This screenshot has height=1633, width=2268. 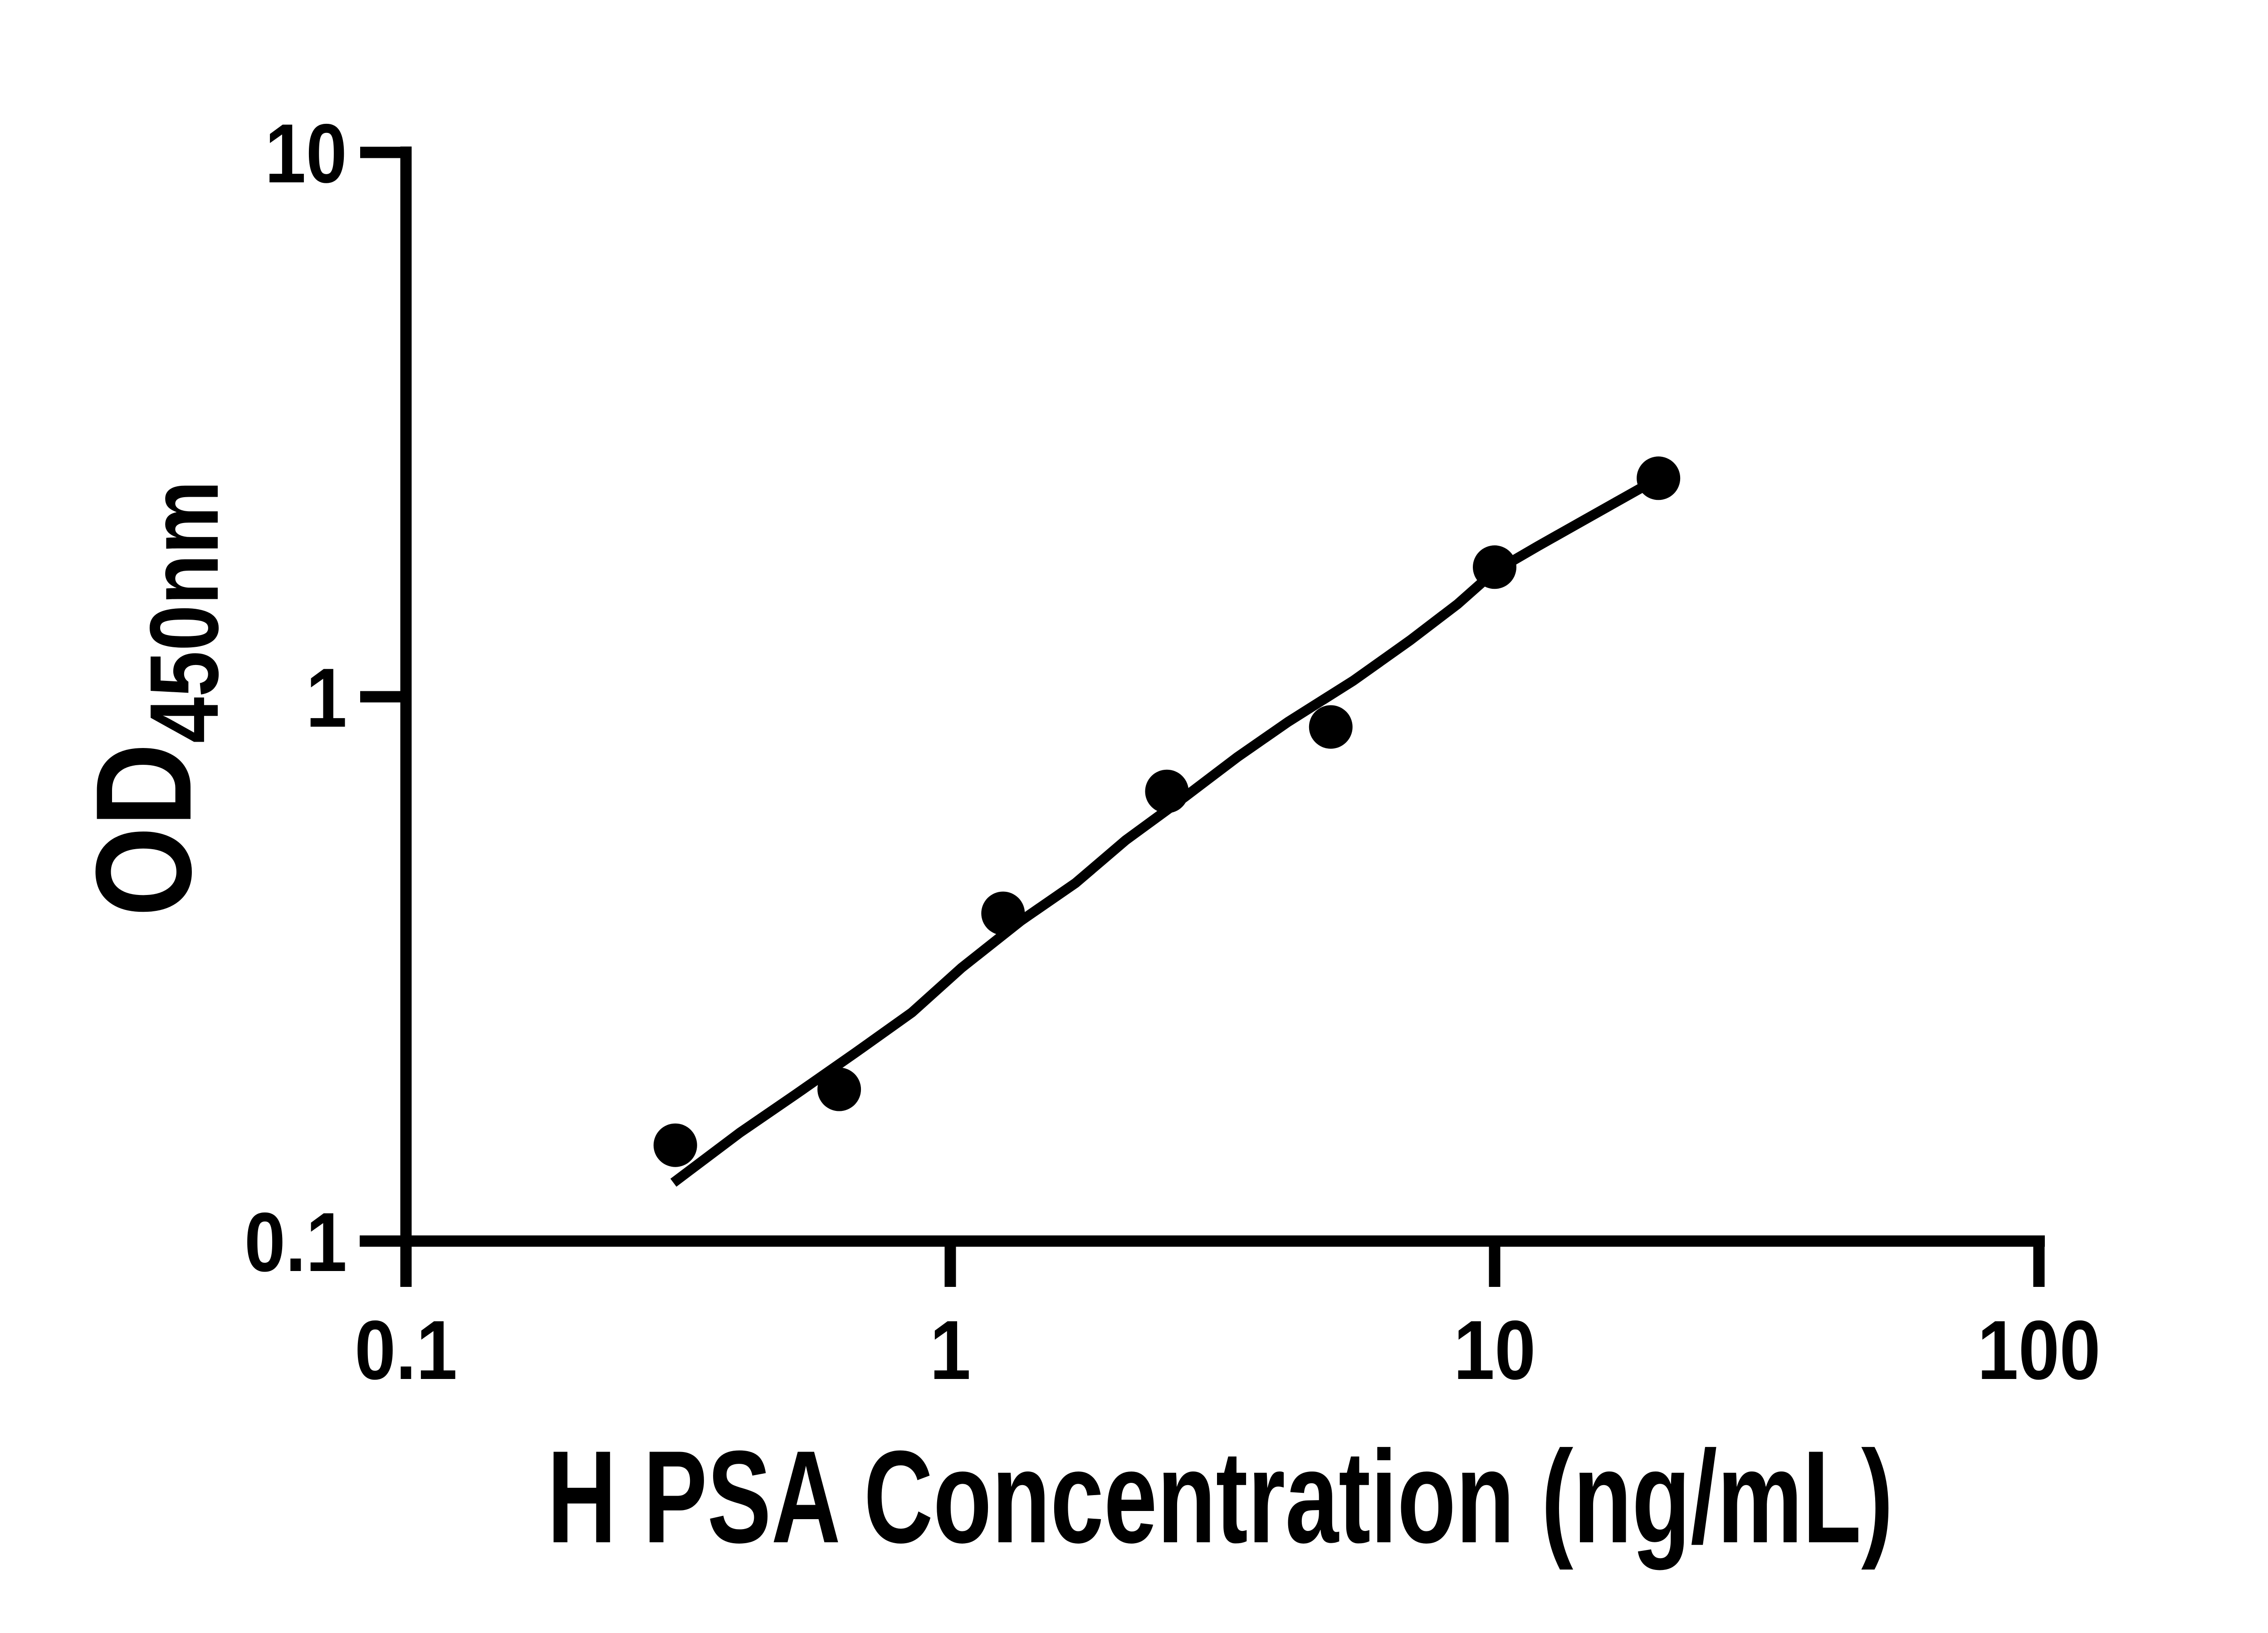 What do you see at coordinates (326, 697) in the screenshot?
I see `y-tick-label: 1` at bounding box center [326, 697].